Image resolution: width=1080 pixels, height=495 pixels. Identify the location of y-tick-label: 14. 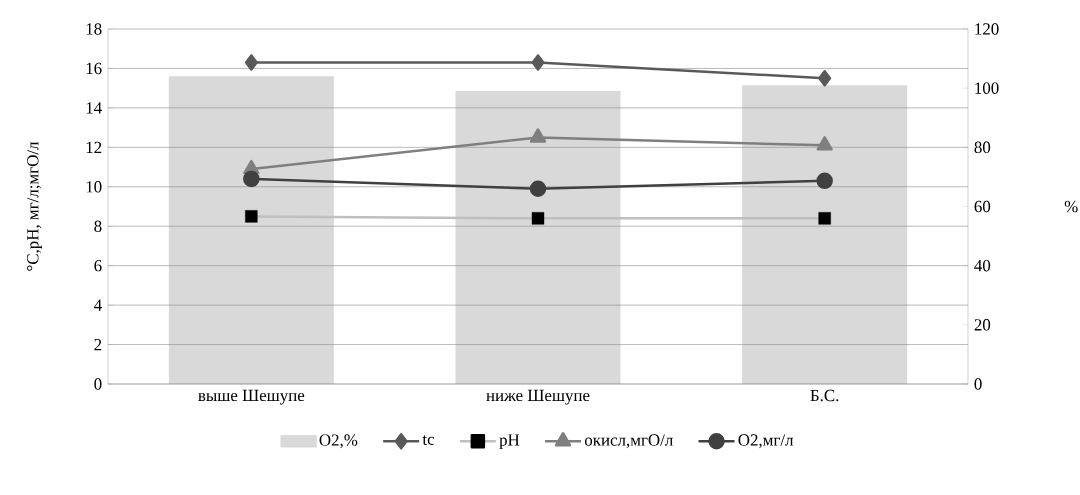
(94, 108).